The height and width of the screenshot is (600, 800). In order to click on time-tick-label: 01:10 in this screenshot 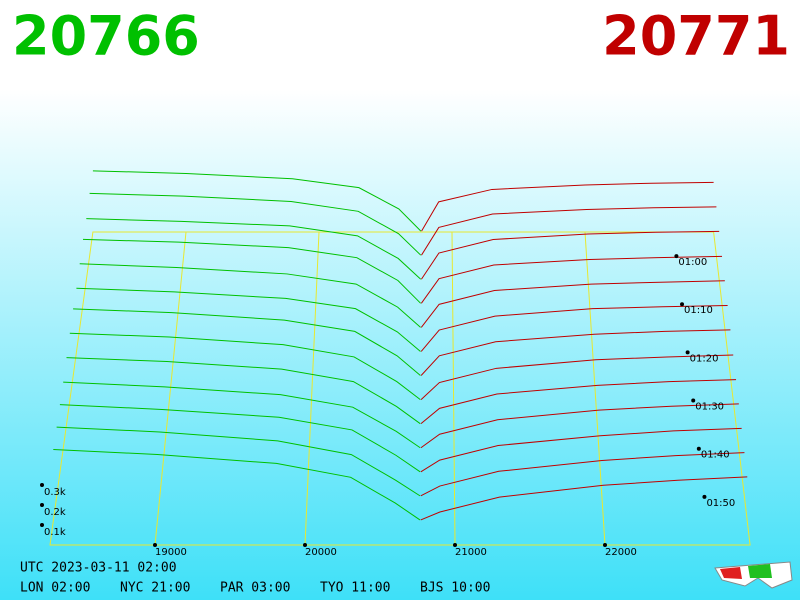, I will do `click(698, 310)`.